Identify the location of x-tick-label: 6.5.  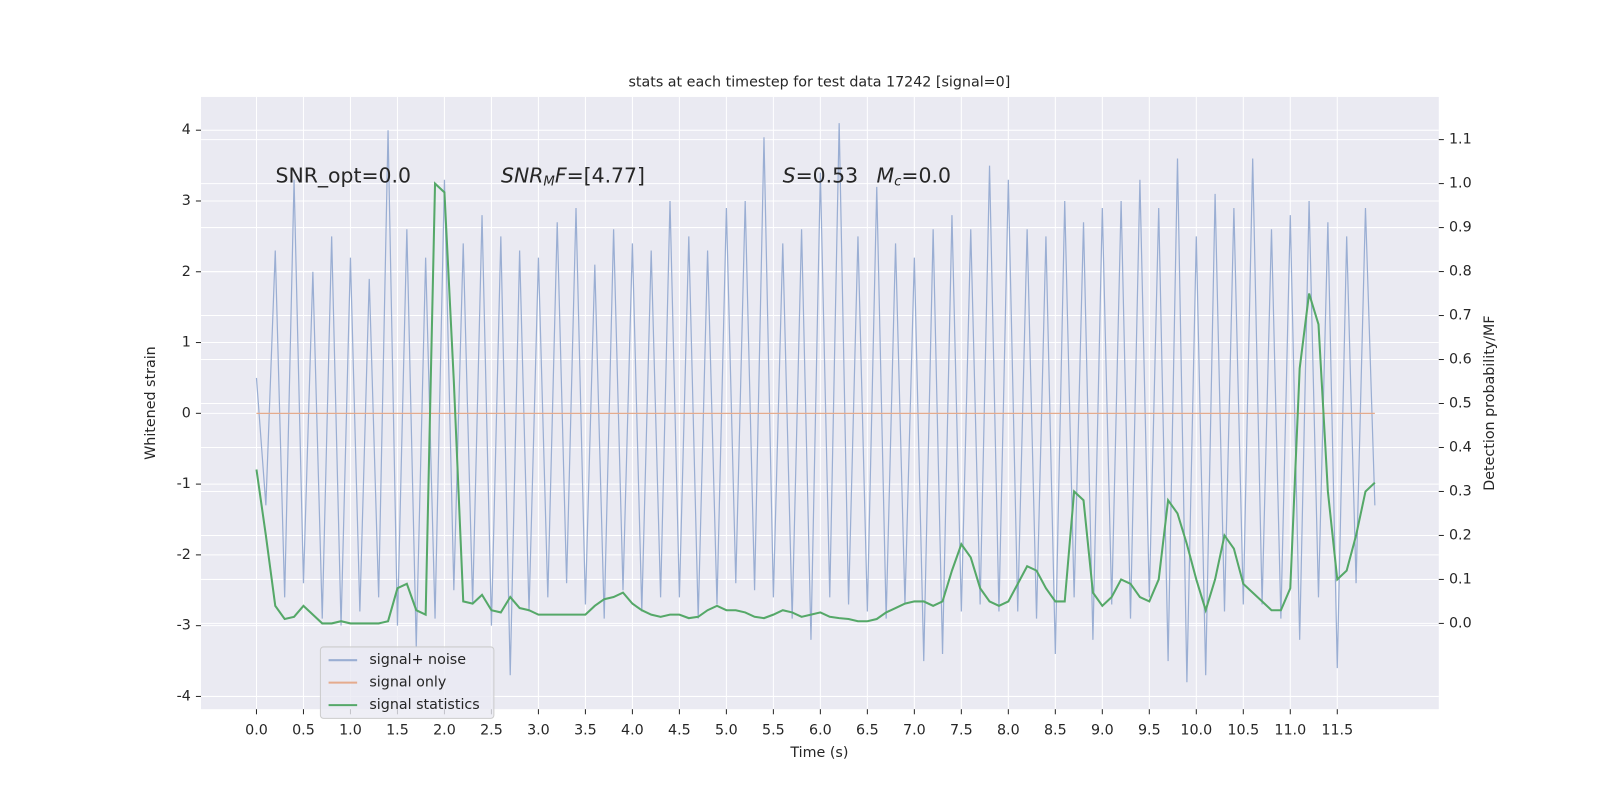
(867, 731).